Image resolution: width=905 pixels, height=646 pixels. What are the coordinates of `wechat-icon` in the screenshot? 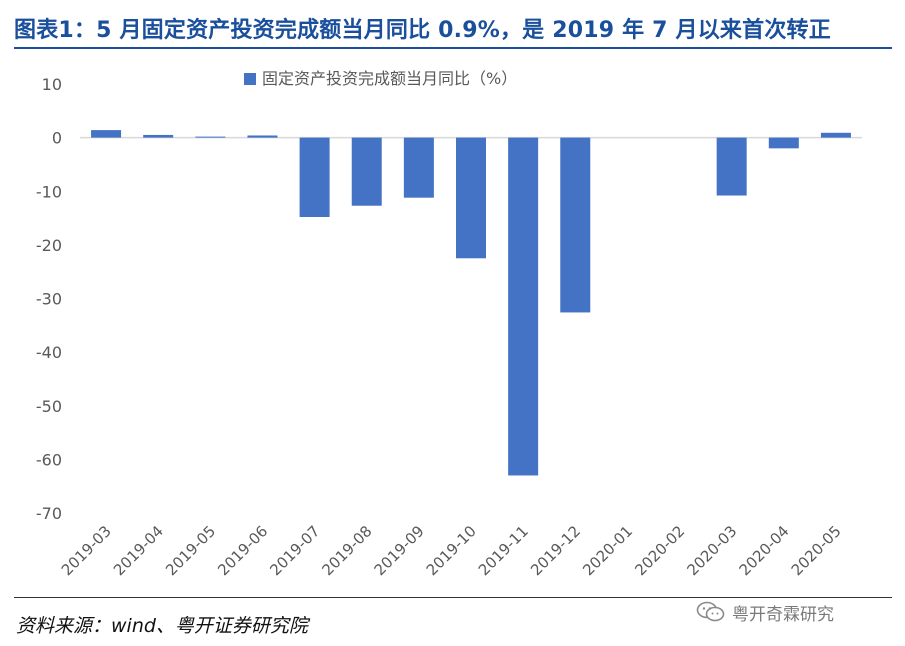 It's located at (710, 611).